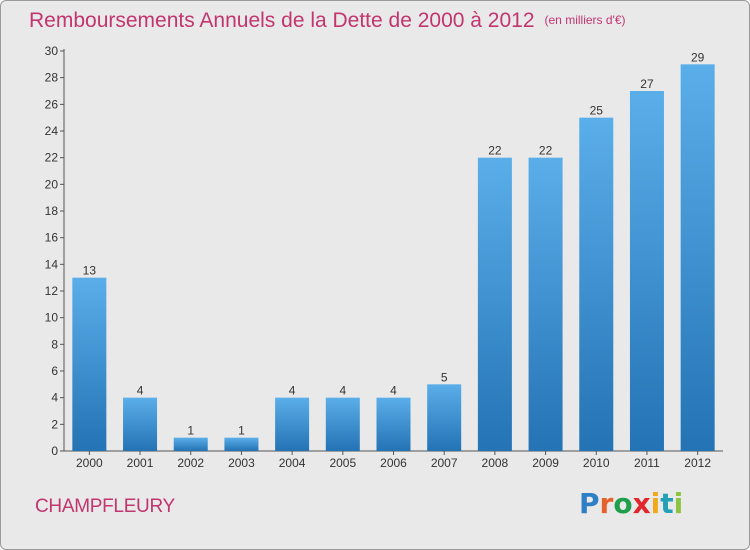  What do you see at coordinates (52, 291) in the screenshot?
I see `y-tick-label: 12` at bounding box center [52, 291].